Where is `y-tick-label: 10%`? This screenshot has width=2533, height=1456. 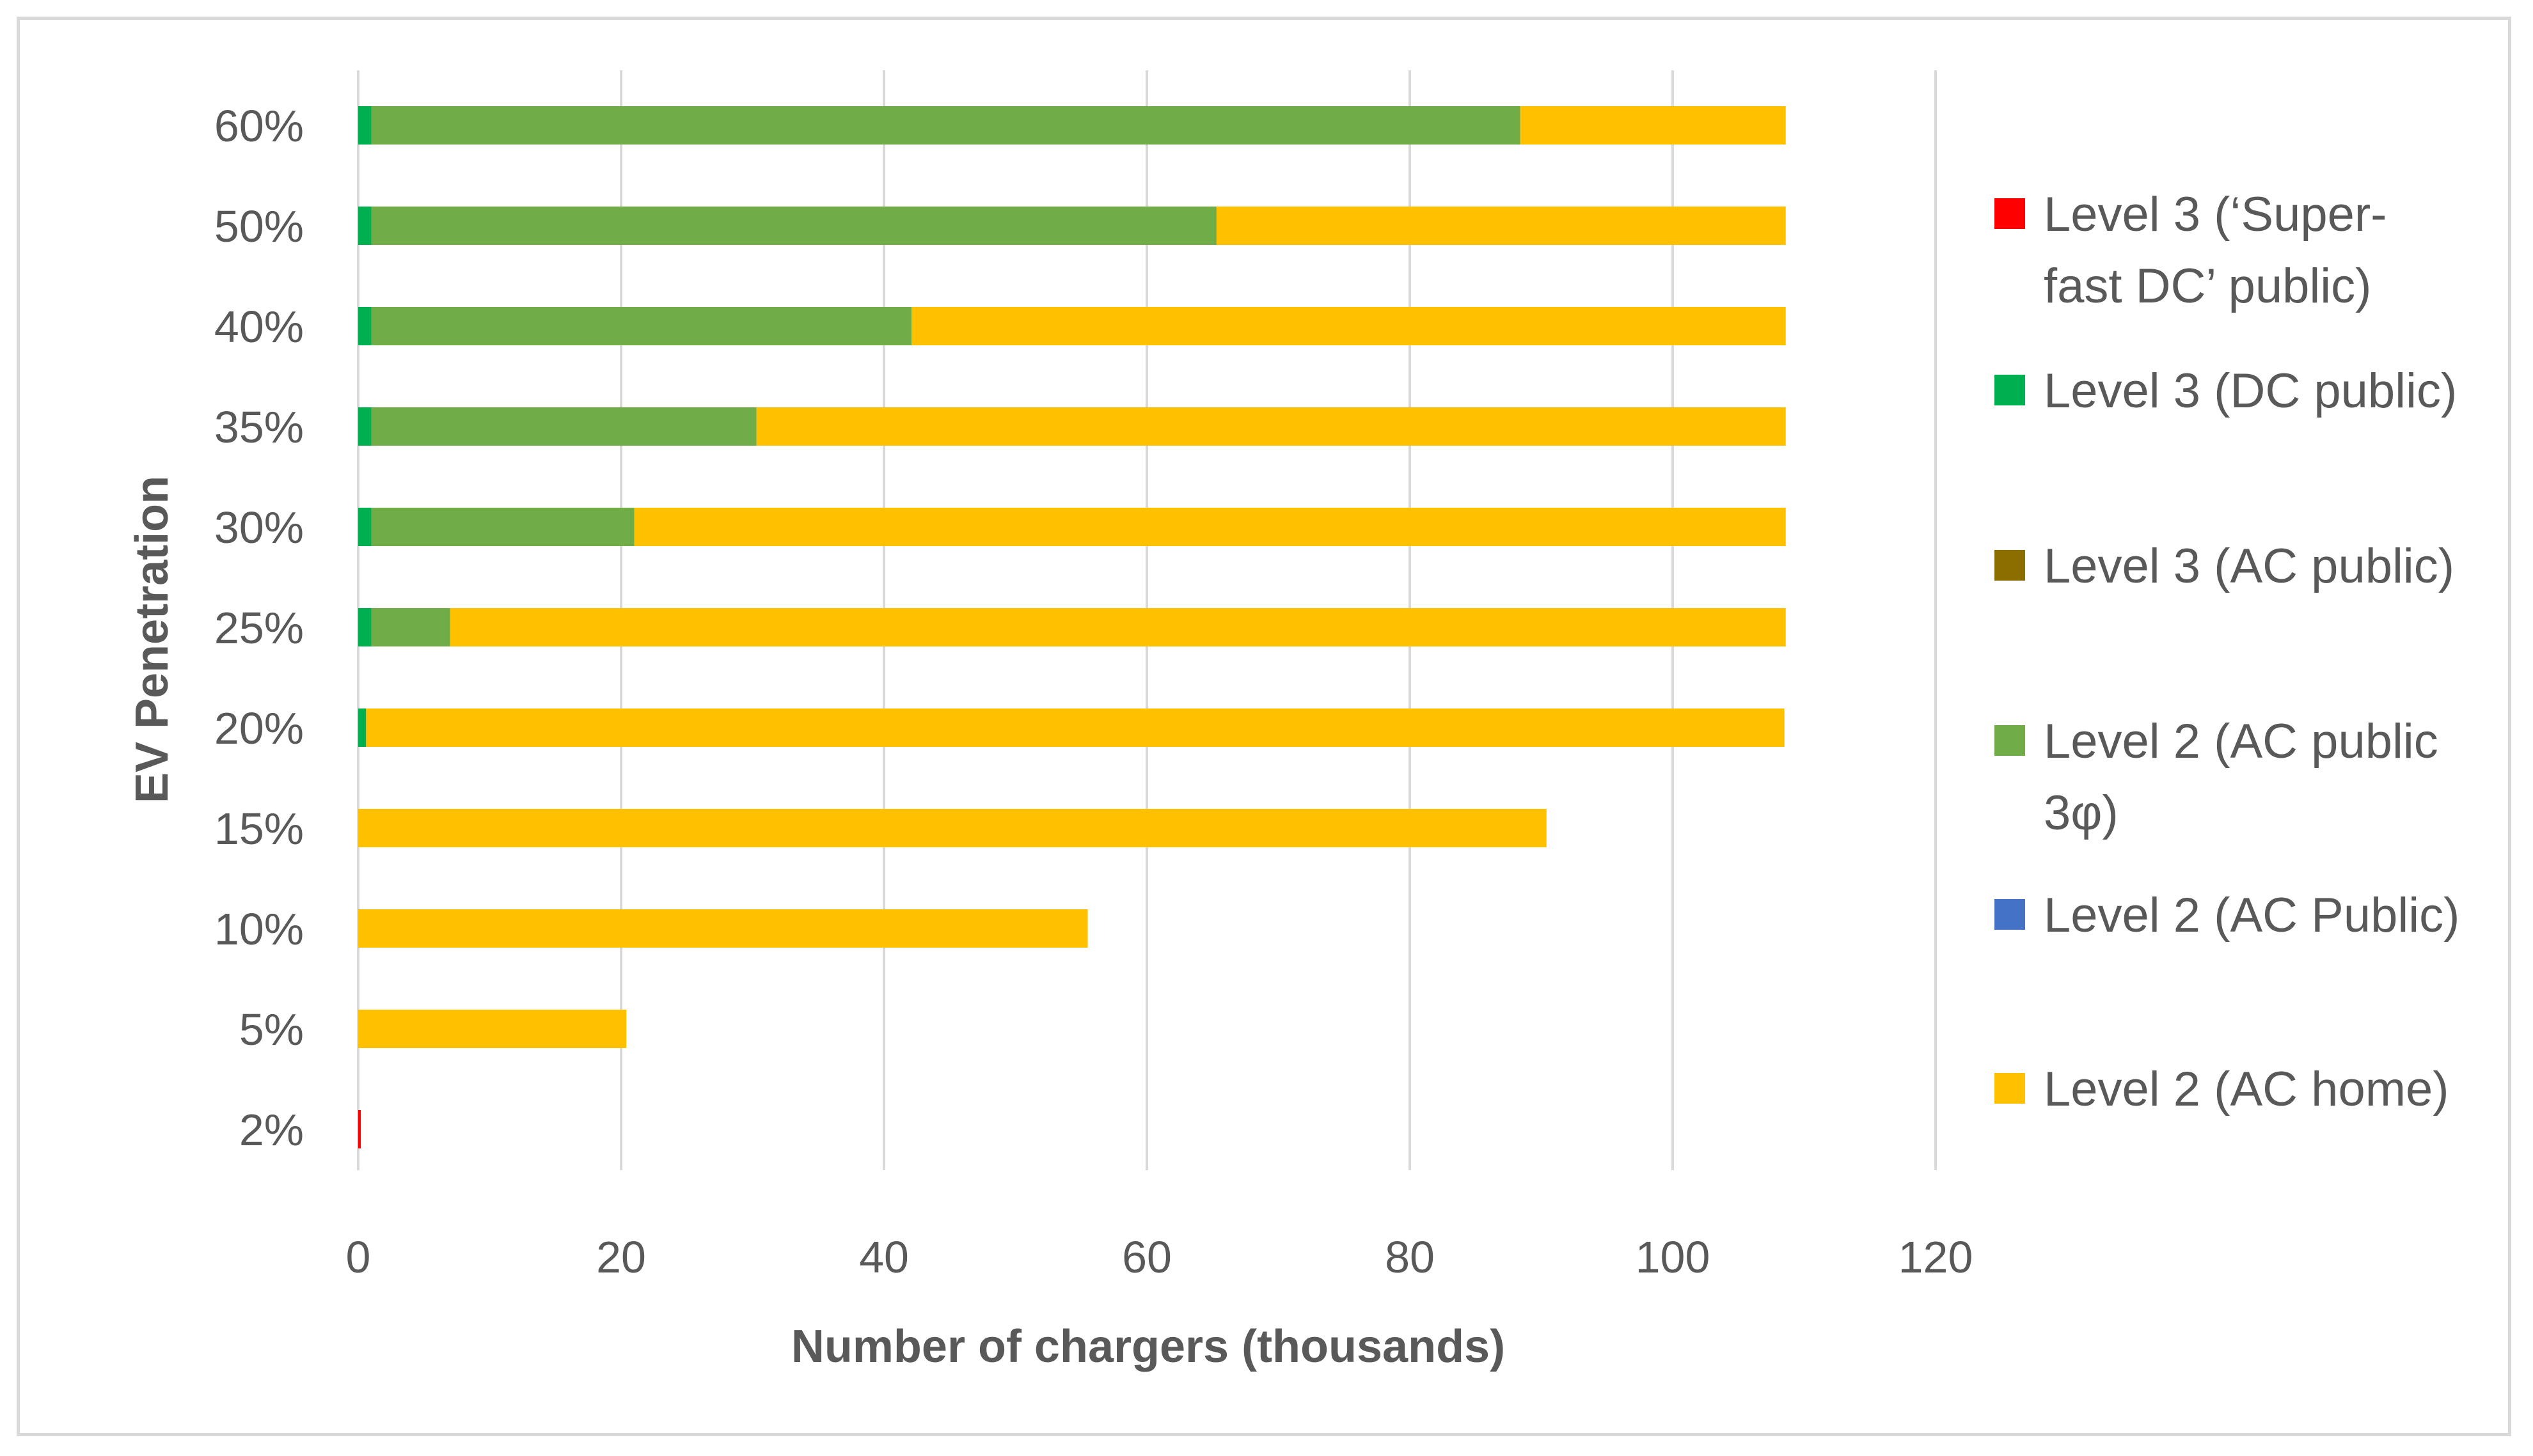 y-tick-label: 10% is located at coordinates (259, 929).